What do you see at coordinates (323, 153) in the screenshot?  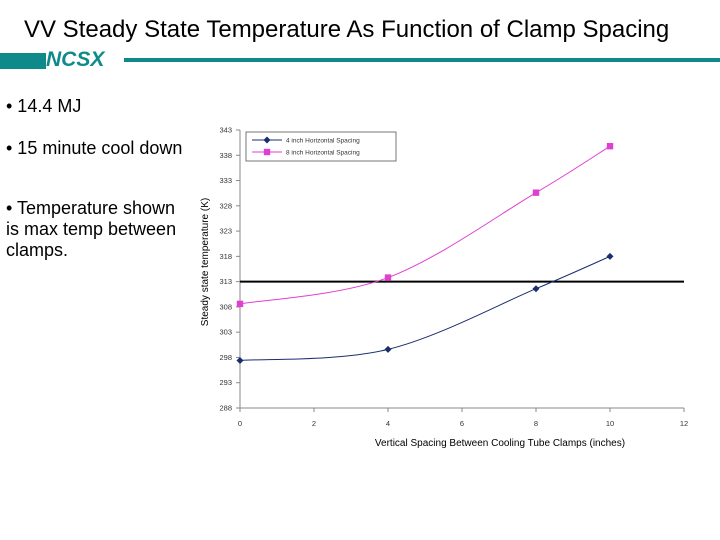 I see `legend-label: 8 inch Horizontal Spacing` at bounding box center [323, 153].